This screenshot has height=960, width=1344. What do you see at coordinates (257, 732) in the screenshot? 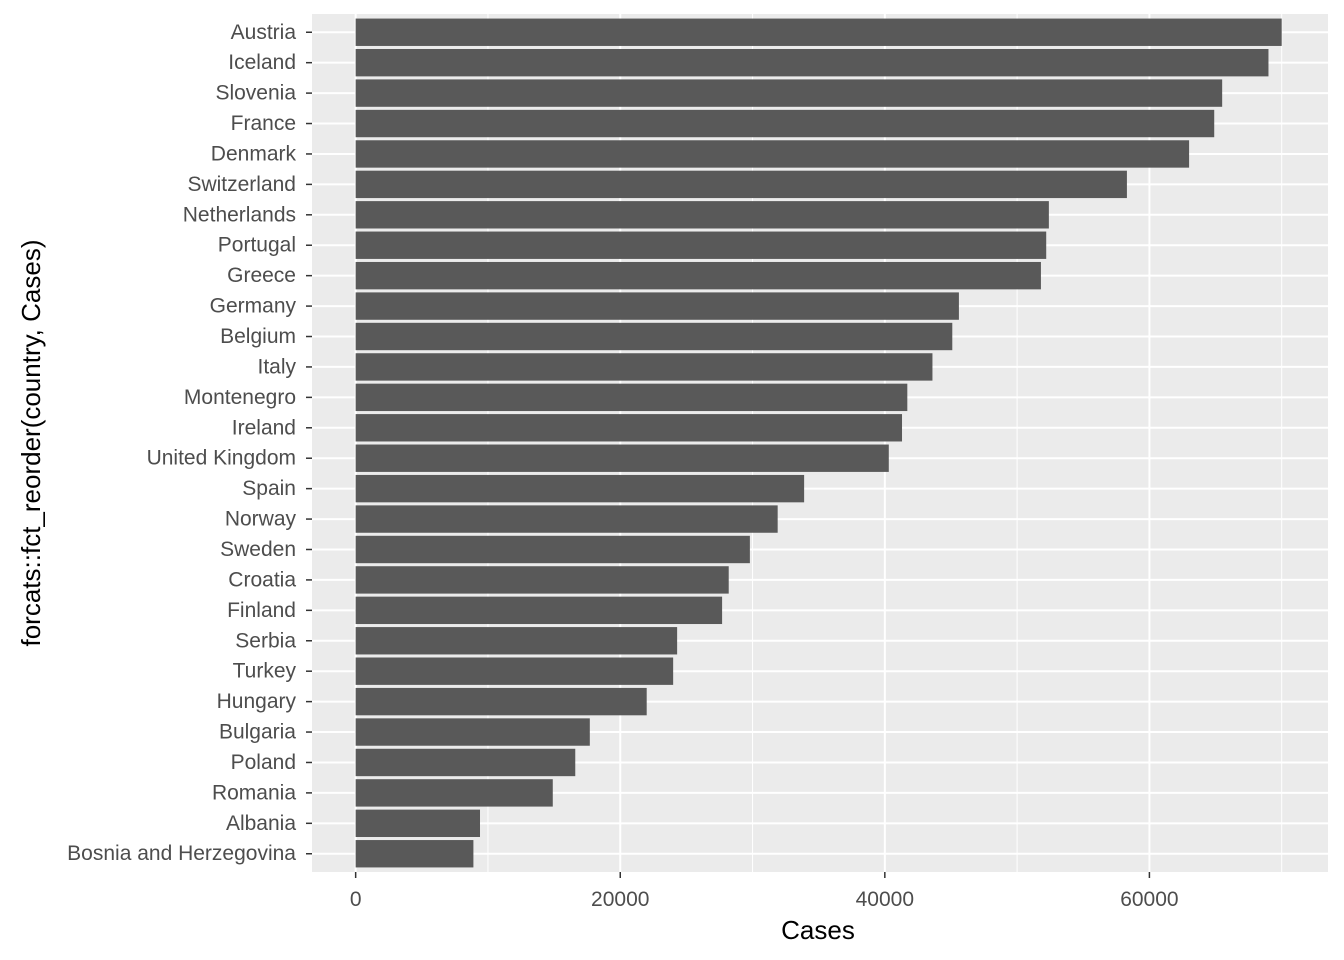
I see `y-tick-label: Bulgaria` at bounding box center [257, 732].